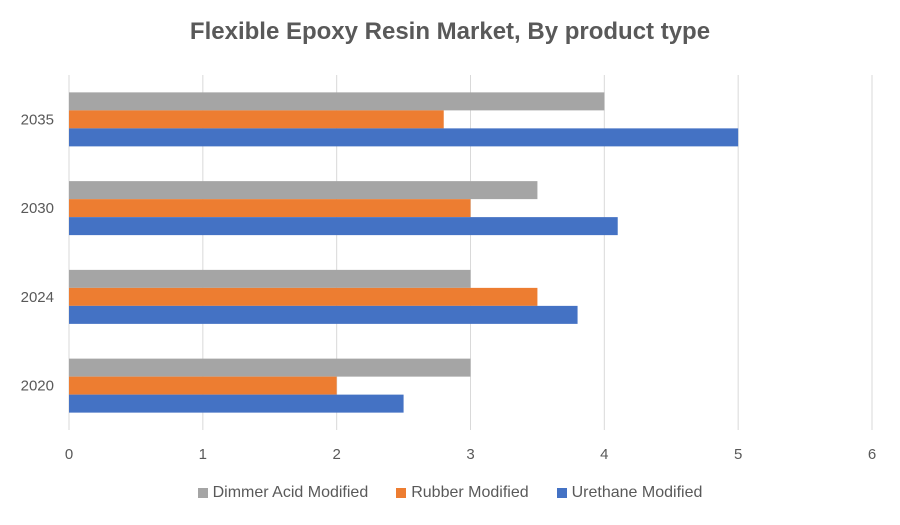 Image resolution: width=900 pixels, height=525 pixels. I want to click on legend-item: Urethane Modified, so click(629, 493).